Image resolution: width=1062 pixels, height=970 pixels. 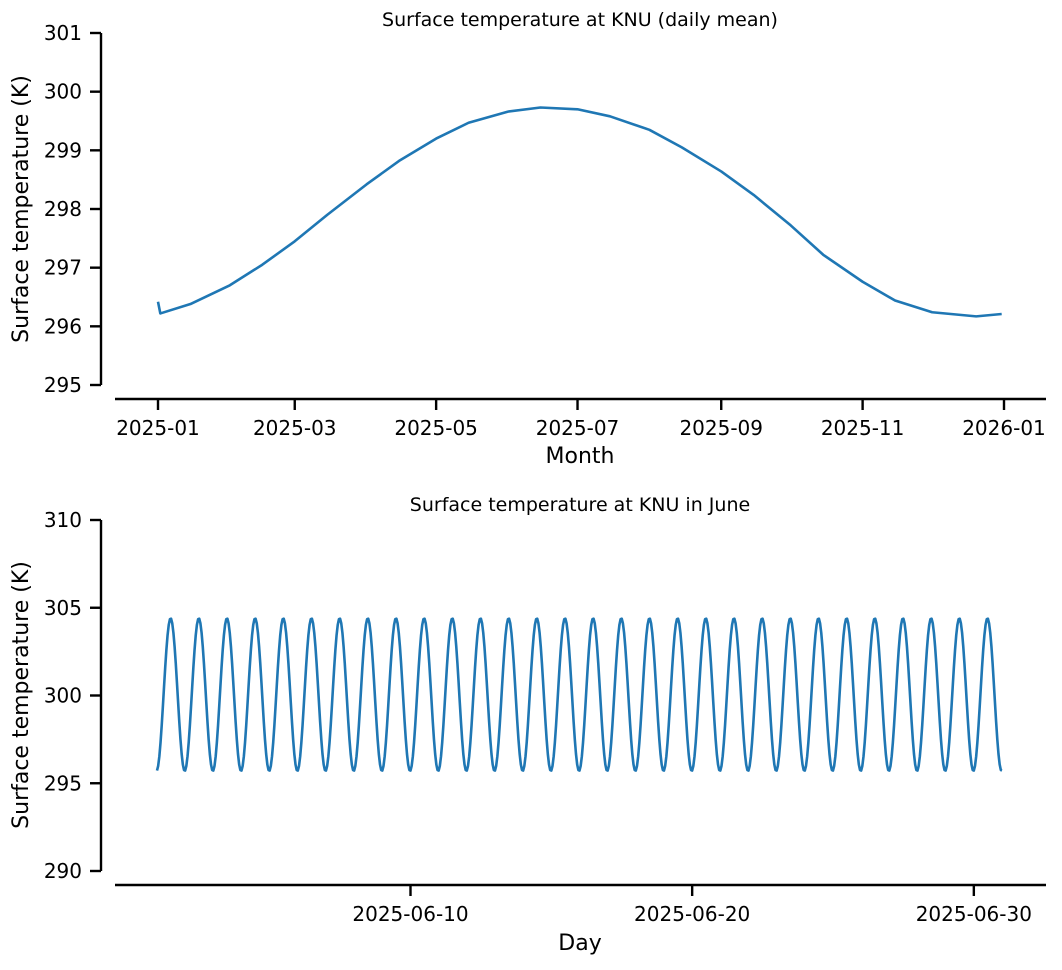 I want to click on x-tick-label: 2026-01, so click(x=1004, y=428).